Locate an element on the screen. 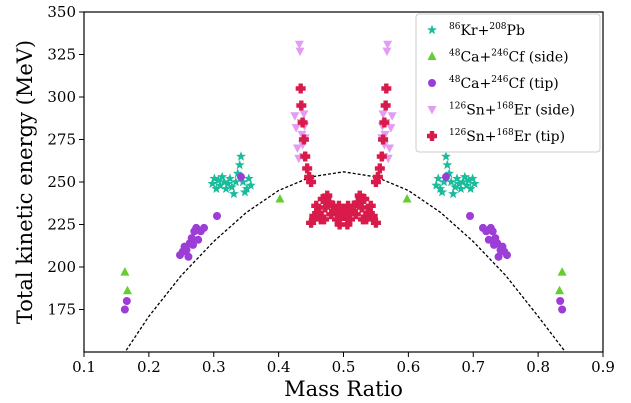 This screenshot has height=403, width=631. y-tick-label: 175 is located at coordinates (61, 310).